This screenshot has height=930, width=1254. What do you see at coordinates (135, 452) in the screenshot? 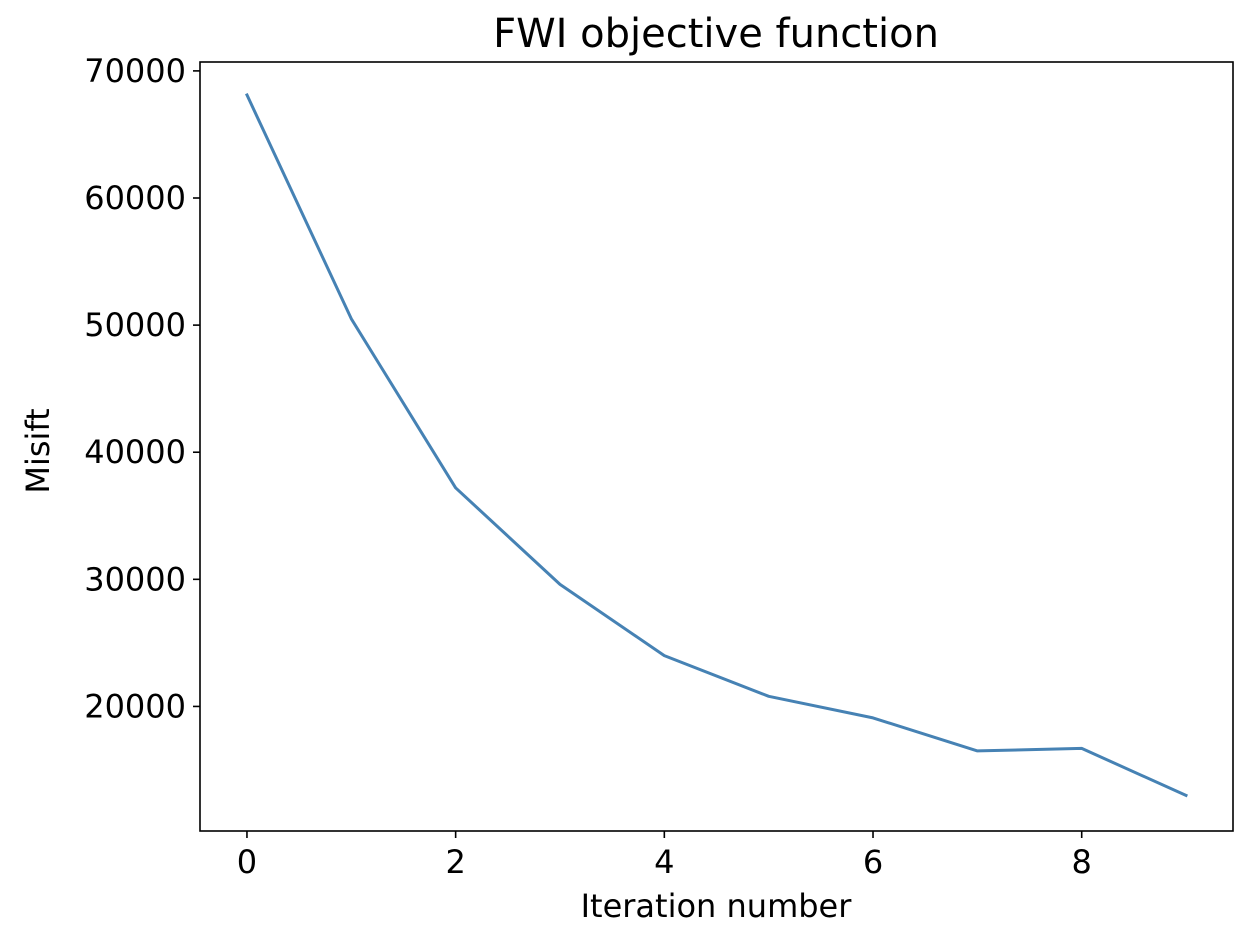
I see `y-tick-label: 40000` at bounding box center [135, 452].